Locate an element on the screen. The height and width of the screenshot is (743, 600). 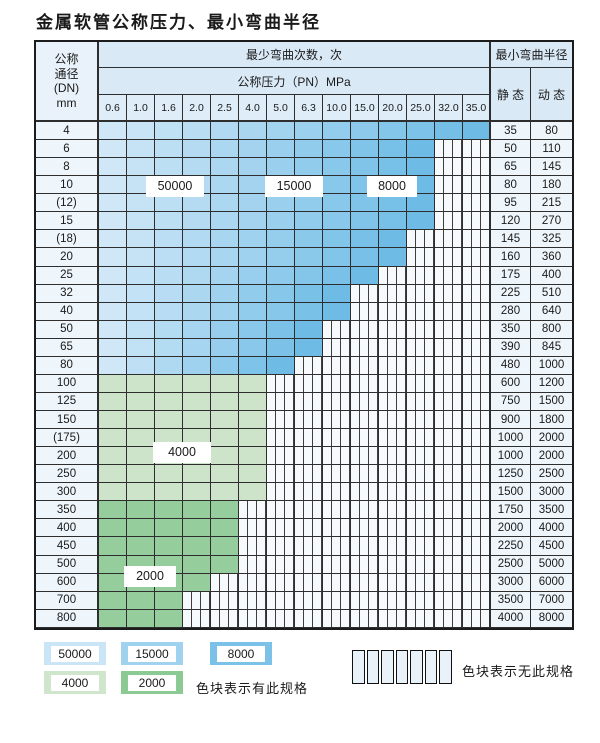
pressure-value-header: 25.0 is located at coordinates (421, 108).